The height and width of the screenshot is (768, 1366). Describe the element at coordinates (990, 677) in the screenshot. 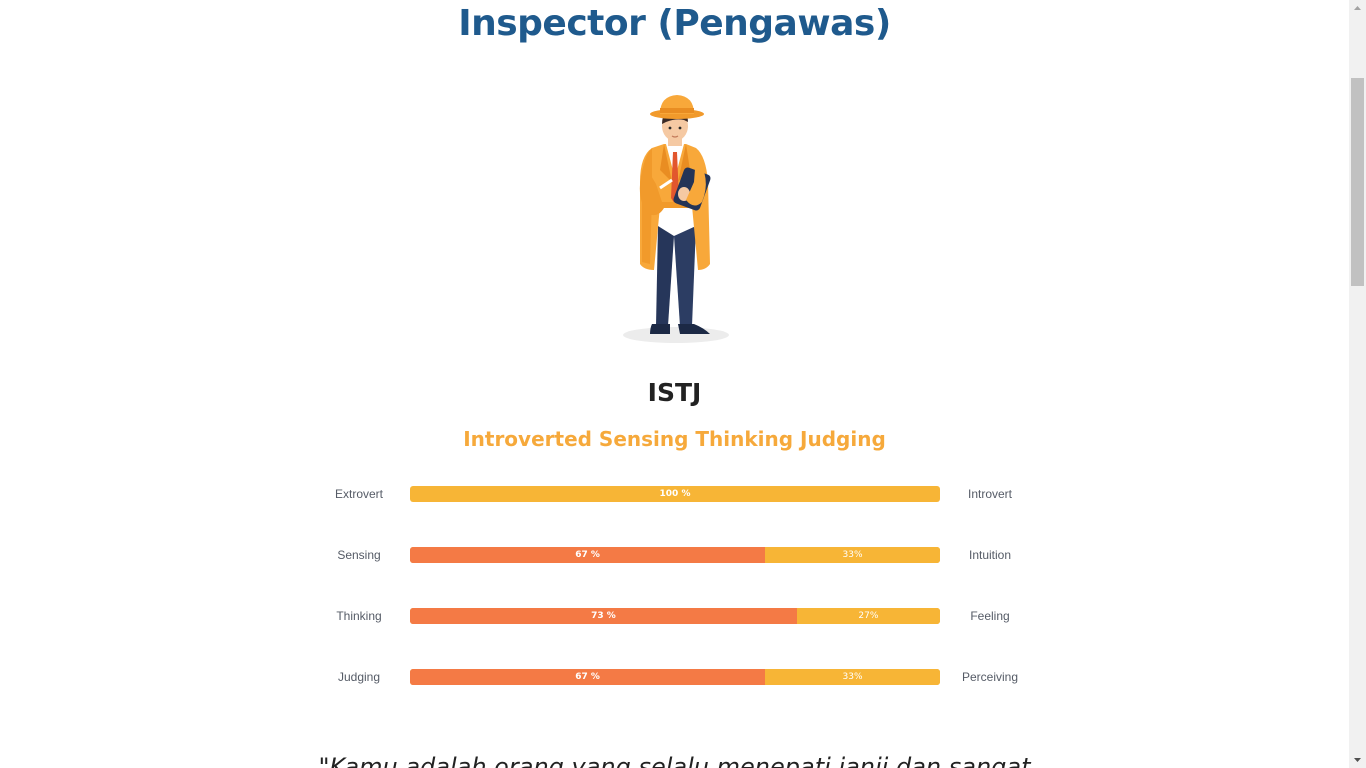

I see `trait-right-label: Perceiving` at that location.